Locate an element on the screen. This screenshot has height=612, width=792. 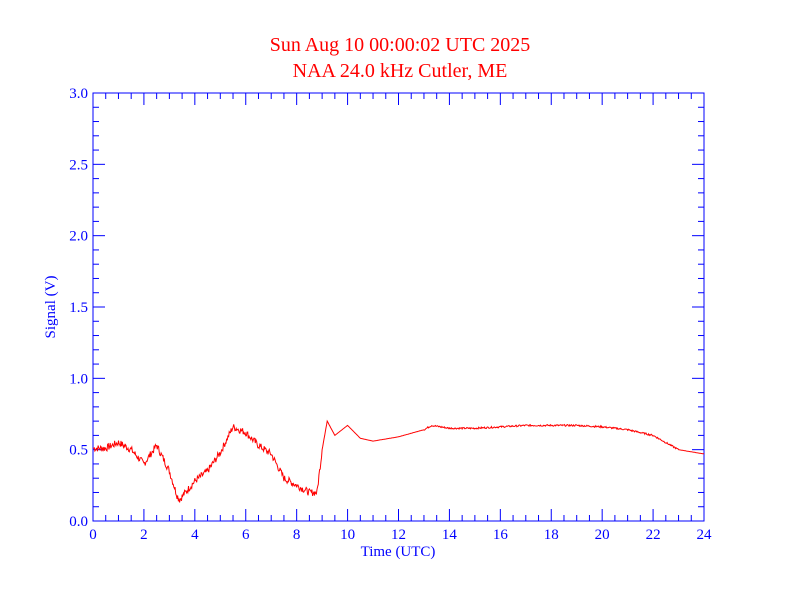
x-tick-label: 2 is located at coordinates (144, 535).